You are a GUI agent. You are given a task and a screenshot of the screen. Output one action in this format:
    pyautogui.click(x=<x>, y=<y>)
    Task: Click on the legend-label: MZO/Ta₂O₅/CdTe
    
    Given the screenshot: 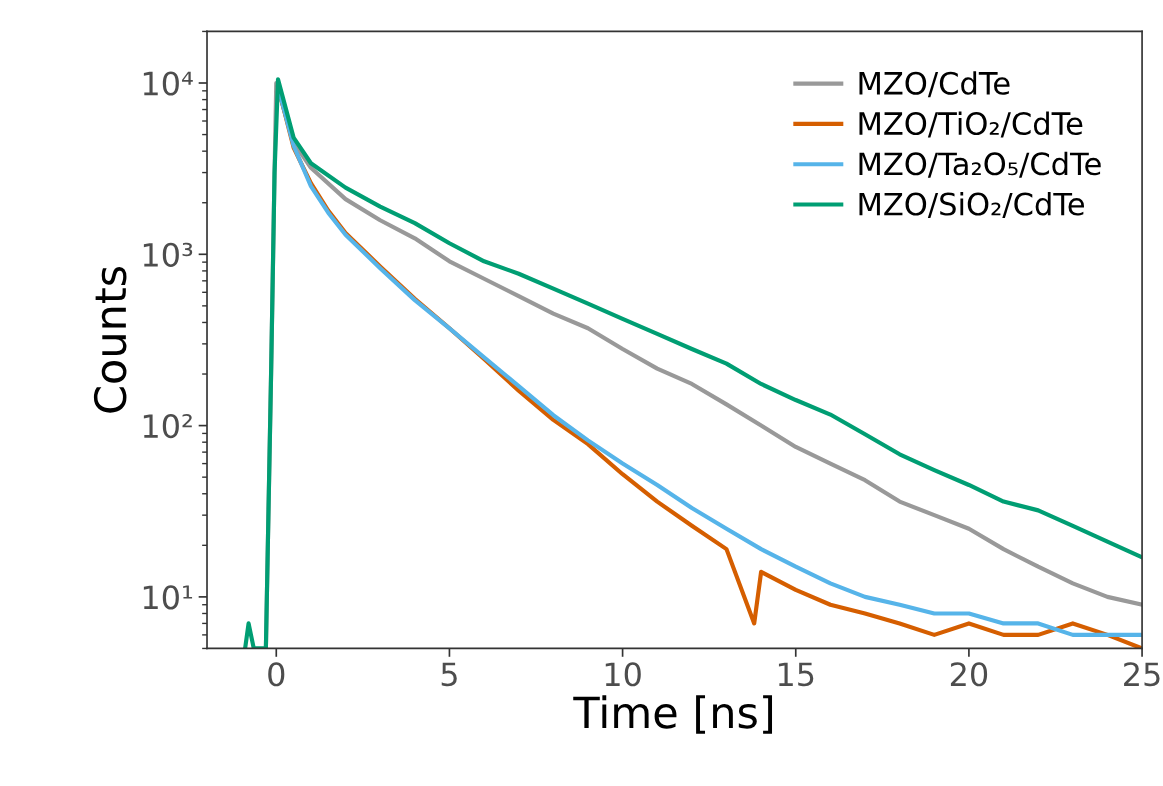 What is the action you would take?
    pyautogui.click(x=980, y=164)
    